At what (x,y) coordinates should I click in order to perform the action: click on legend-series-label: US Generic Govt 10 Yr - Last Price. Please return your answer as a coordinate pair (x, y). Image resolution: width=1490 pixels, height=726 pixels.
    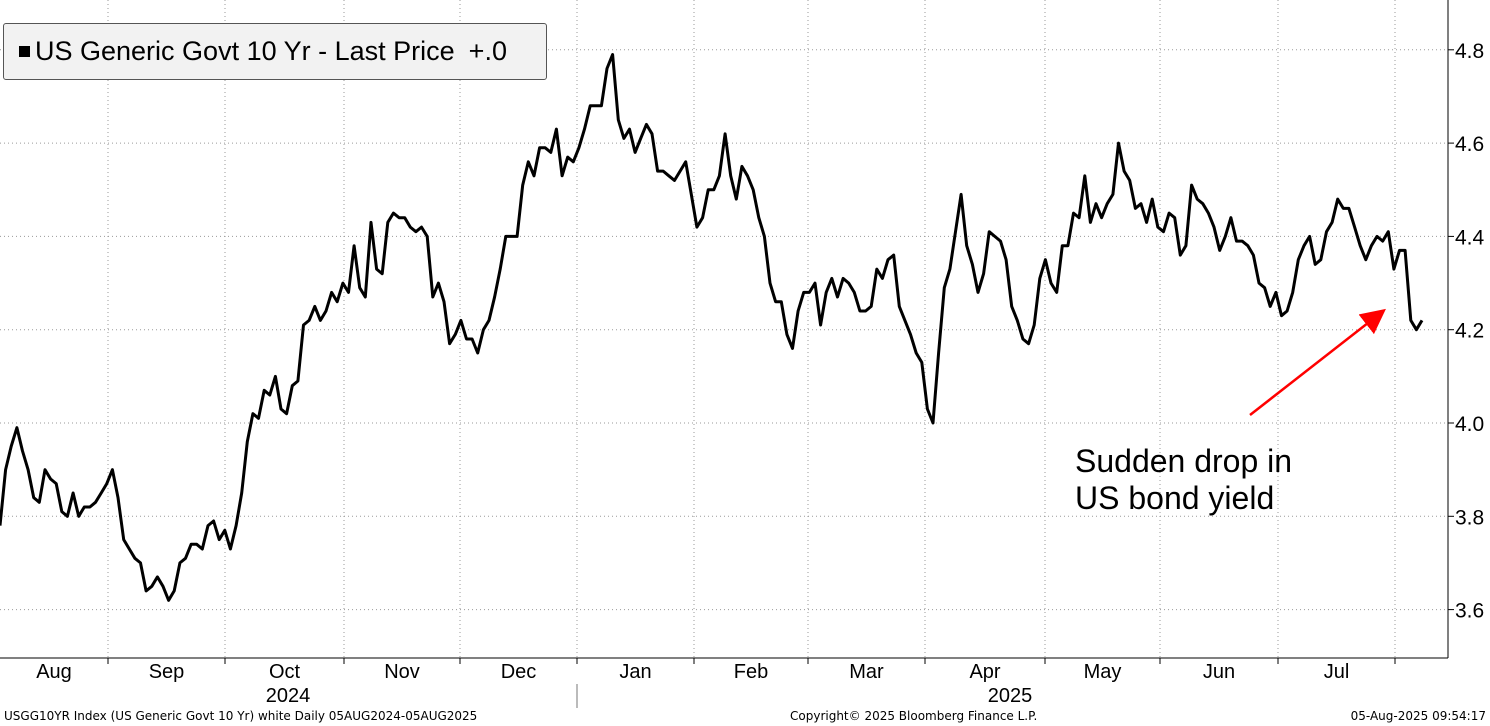
    Looking at the image, I should click on (245, 51).